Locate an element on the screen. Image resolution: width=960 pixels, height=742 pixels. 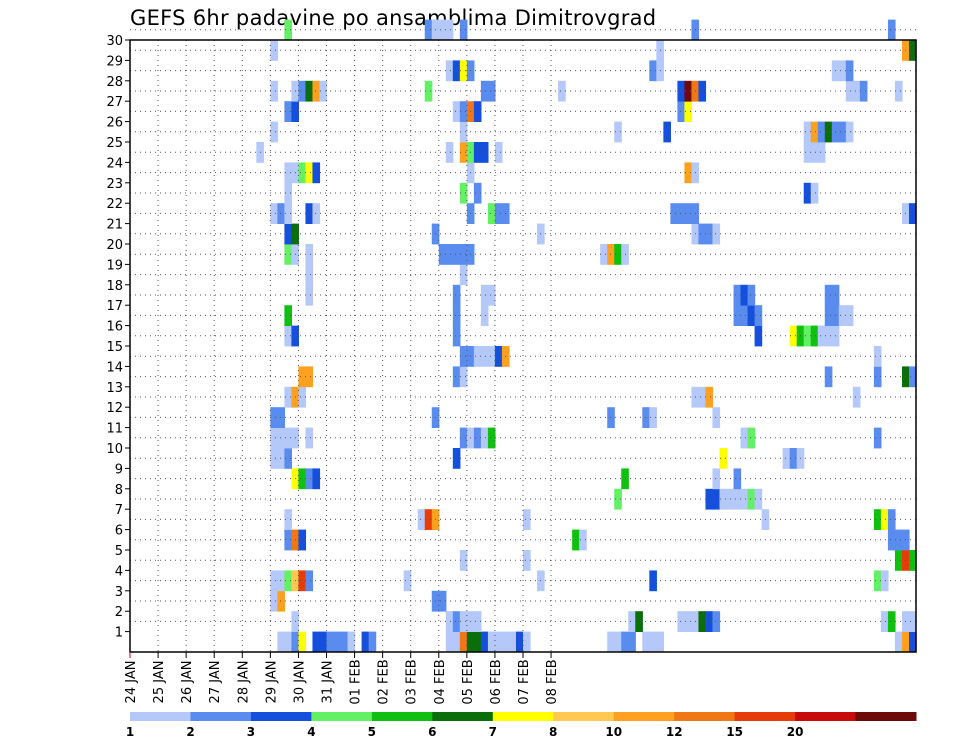
colorbar-label: 3 is located at coordinates (251, 732).